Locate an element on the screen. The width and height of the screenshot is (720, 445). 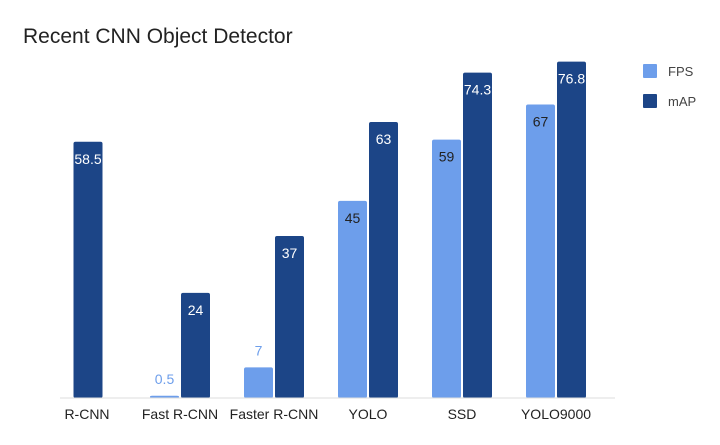
legend: FPS mAP is located at coordinates (669, 86).